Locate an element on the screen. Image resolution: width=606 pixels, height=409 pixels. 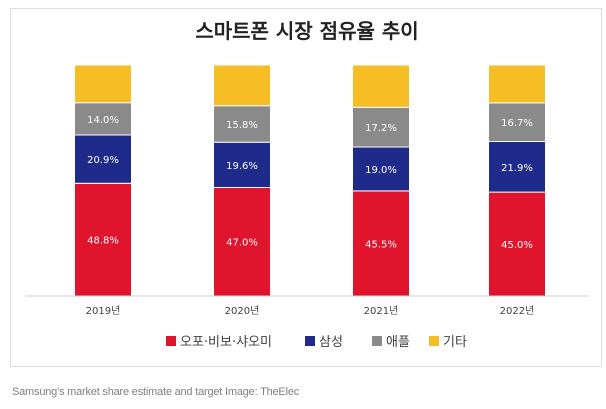
x-tick-labels: 2019년 2020년 2021년 2022년 is located at coordinates (310, 311).